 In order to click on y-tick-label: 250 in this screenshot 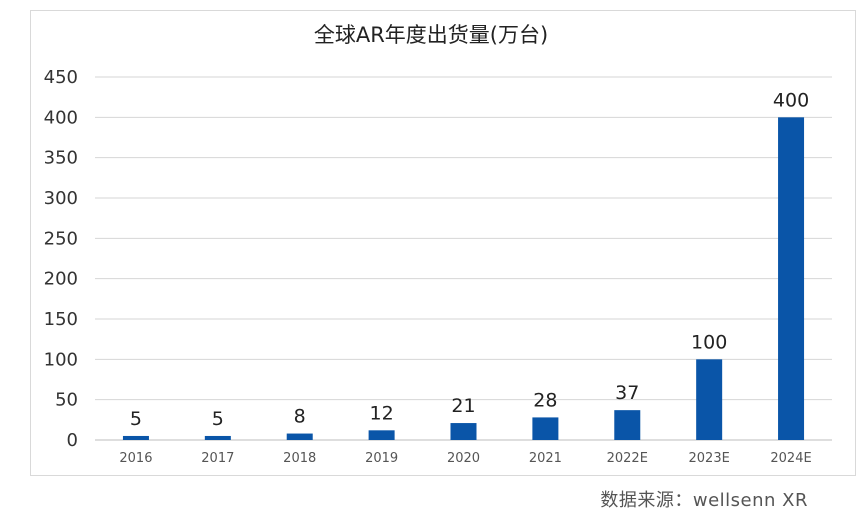, I will do `click(61, 238)`.